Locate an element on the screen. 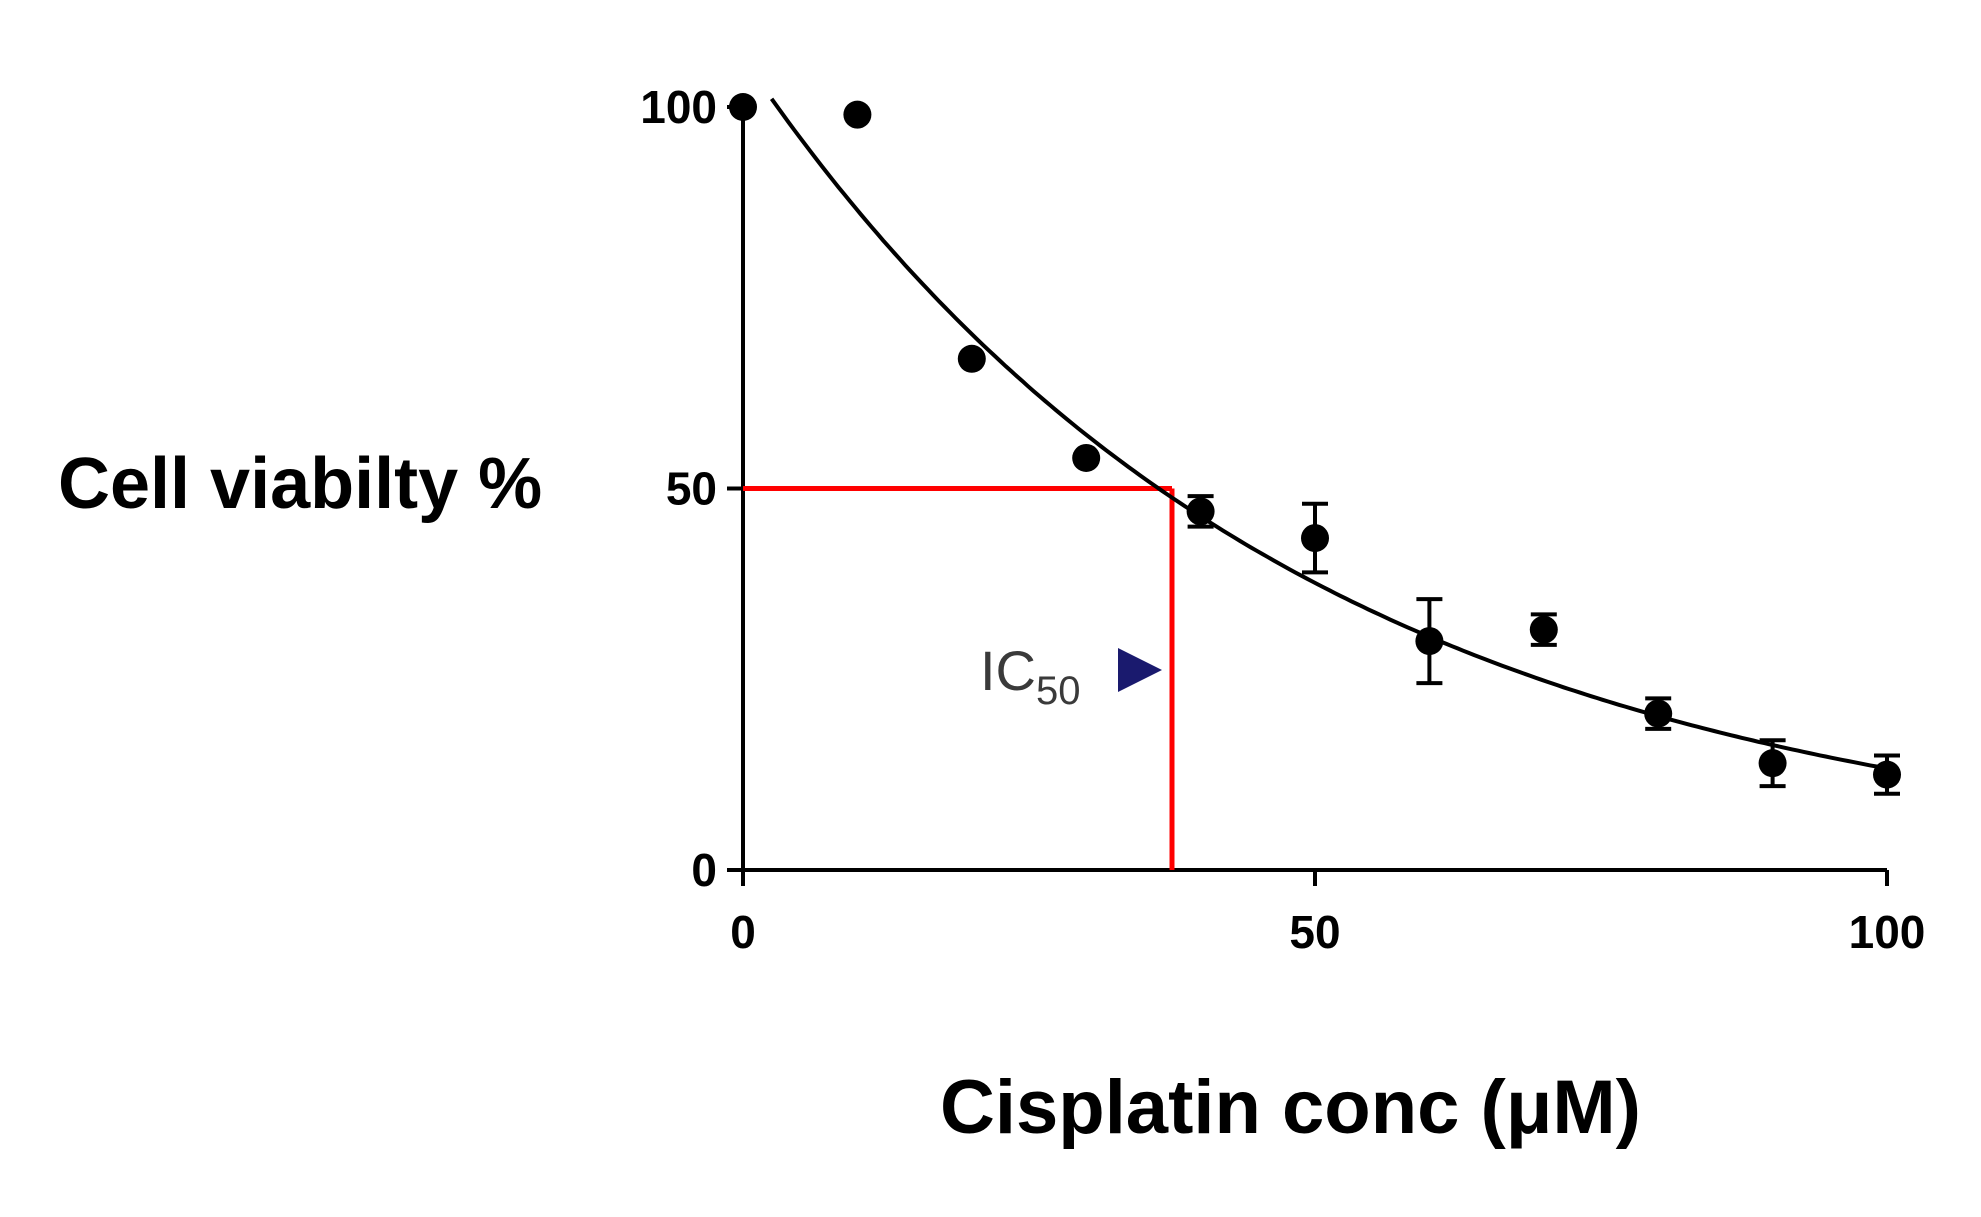  y-tick-label: 100 is located at coordinates (678, 107).